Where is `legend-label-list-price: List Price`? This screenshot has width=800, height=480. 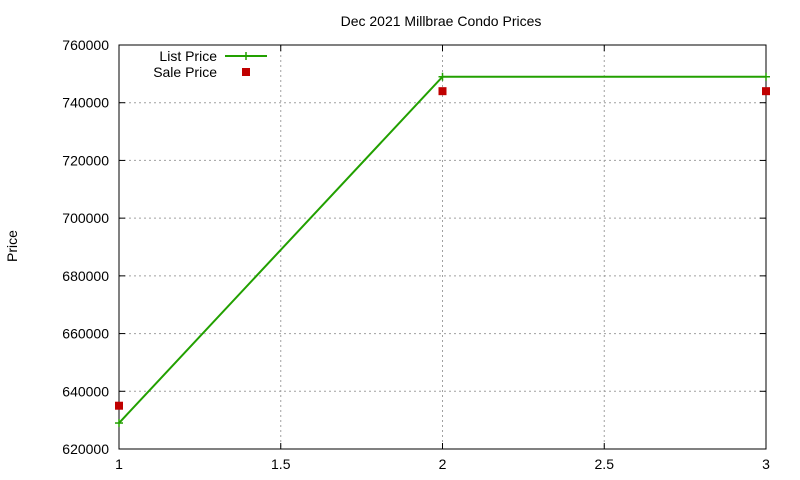
legend-label-list-price: List Price is located at coordinates (188, 56).